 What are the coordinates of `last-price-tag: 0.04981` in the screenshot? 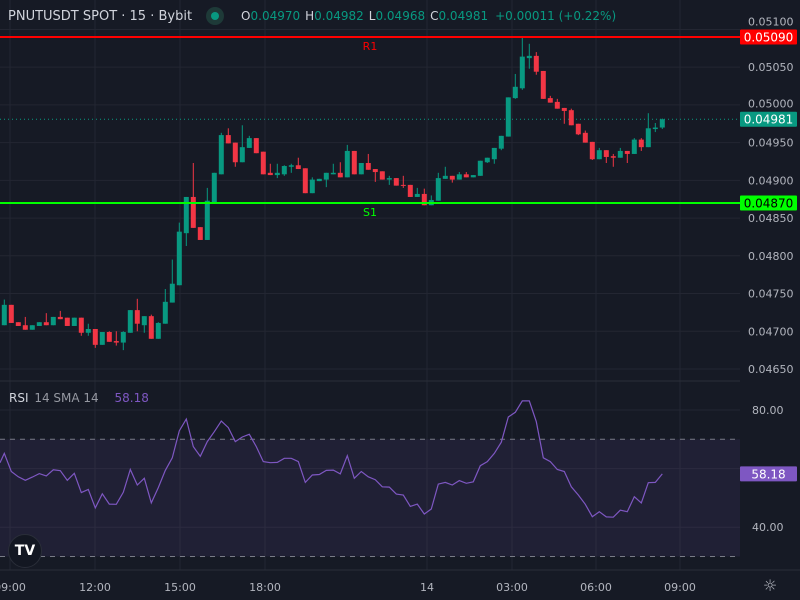 It's located at (768, 119).